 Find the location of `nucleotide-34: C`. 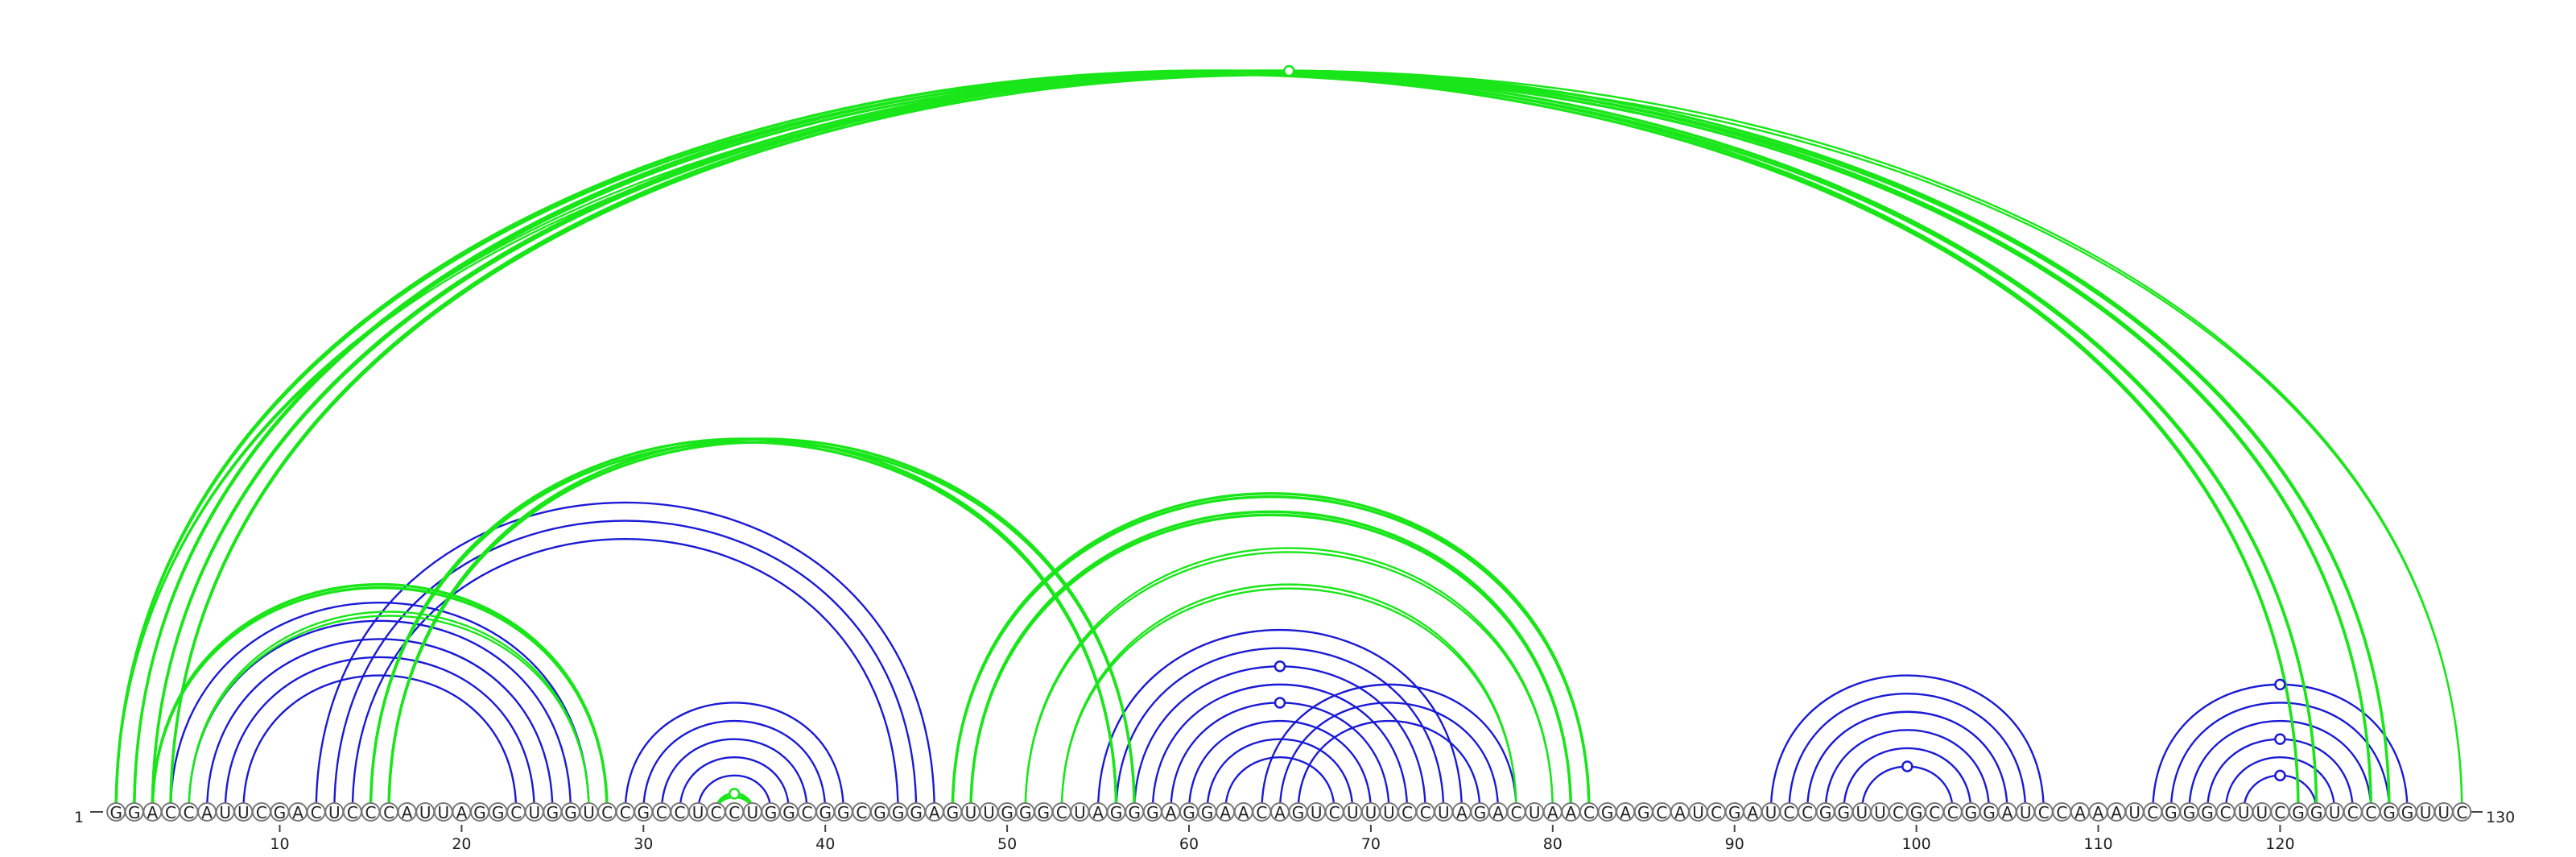

nucleotide-34: C is located at coordinates (716, 812).